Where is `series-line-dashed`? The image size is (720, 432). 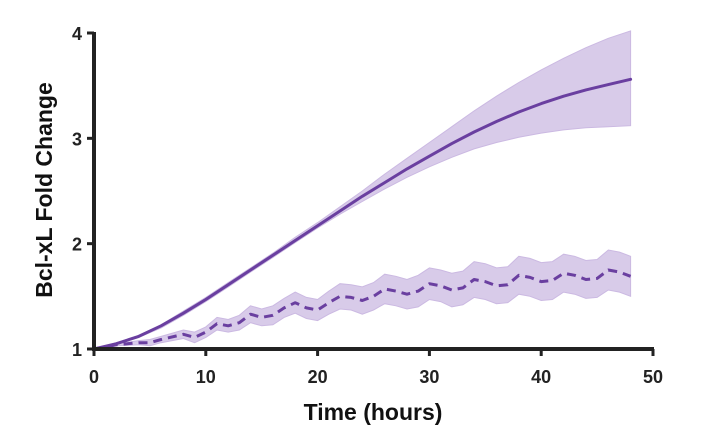 series-line-dashed is located at coordinates (362, 309).